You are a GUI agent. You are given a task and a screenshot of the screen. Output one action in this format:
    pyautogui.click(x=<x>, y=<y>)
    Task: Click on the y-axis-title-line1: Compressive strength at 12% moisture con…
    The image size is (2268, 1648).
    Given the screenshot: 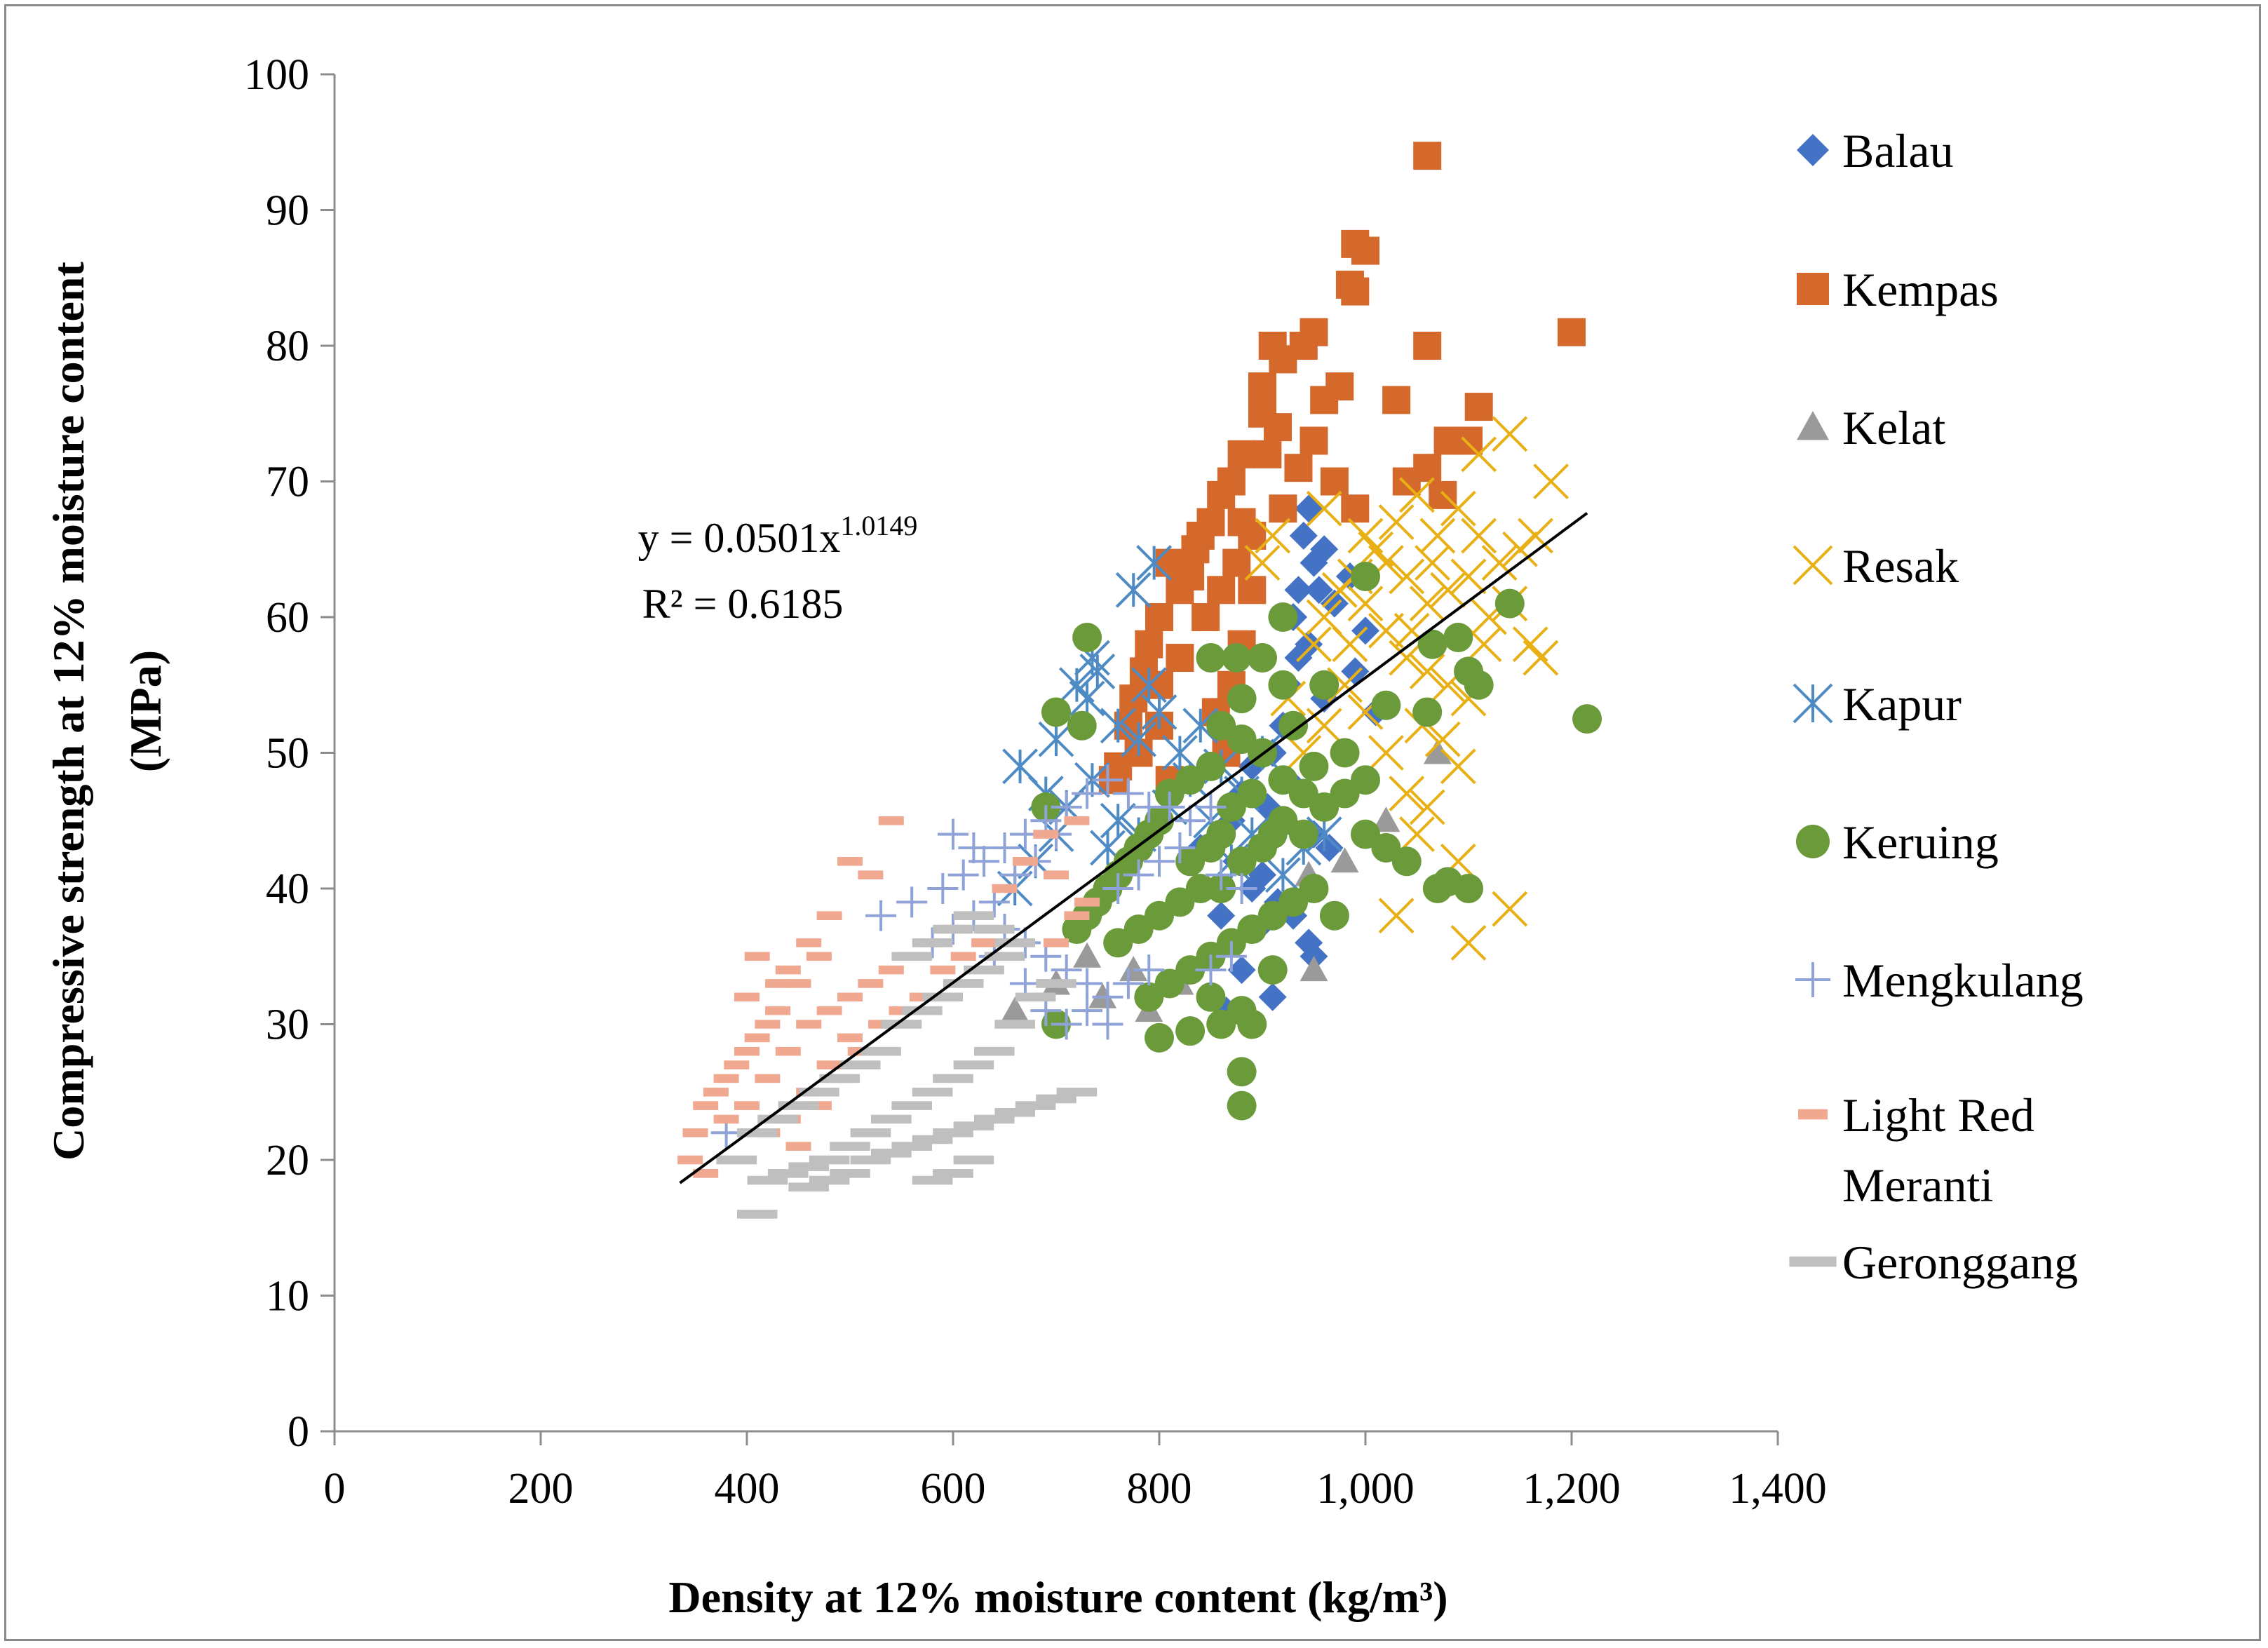 What is the action you would take?
    pyautogui.click(x=68, y=710)
    